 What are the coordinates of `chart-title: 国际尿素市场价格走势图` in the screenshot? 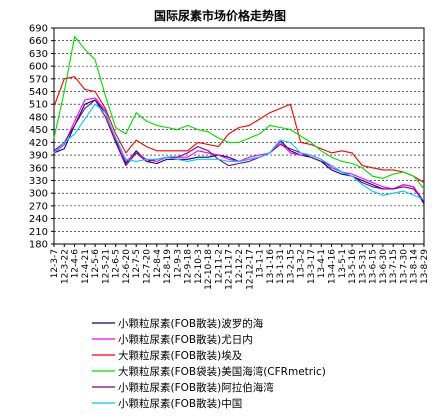 It's located at (220, 15).